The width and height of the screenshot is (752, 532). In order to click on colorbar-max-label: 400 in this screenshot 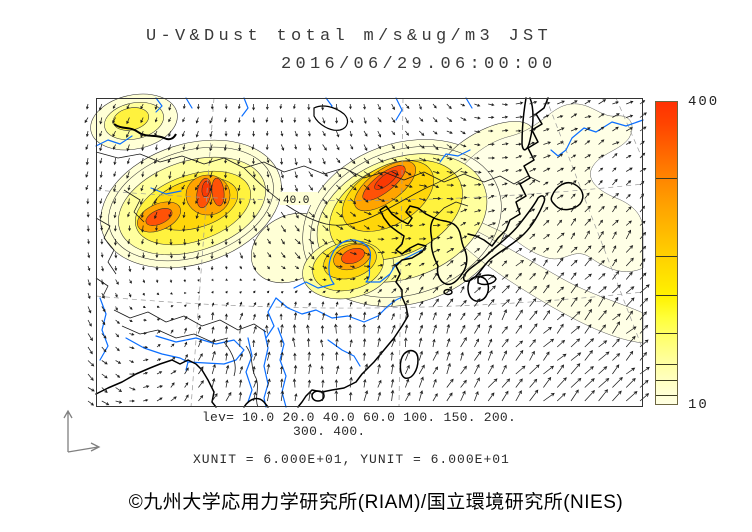, I will do `click(704, 102)`.